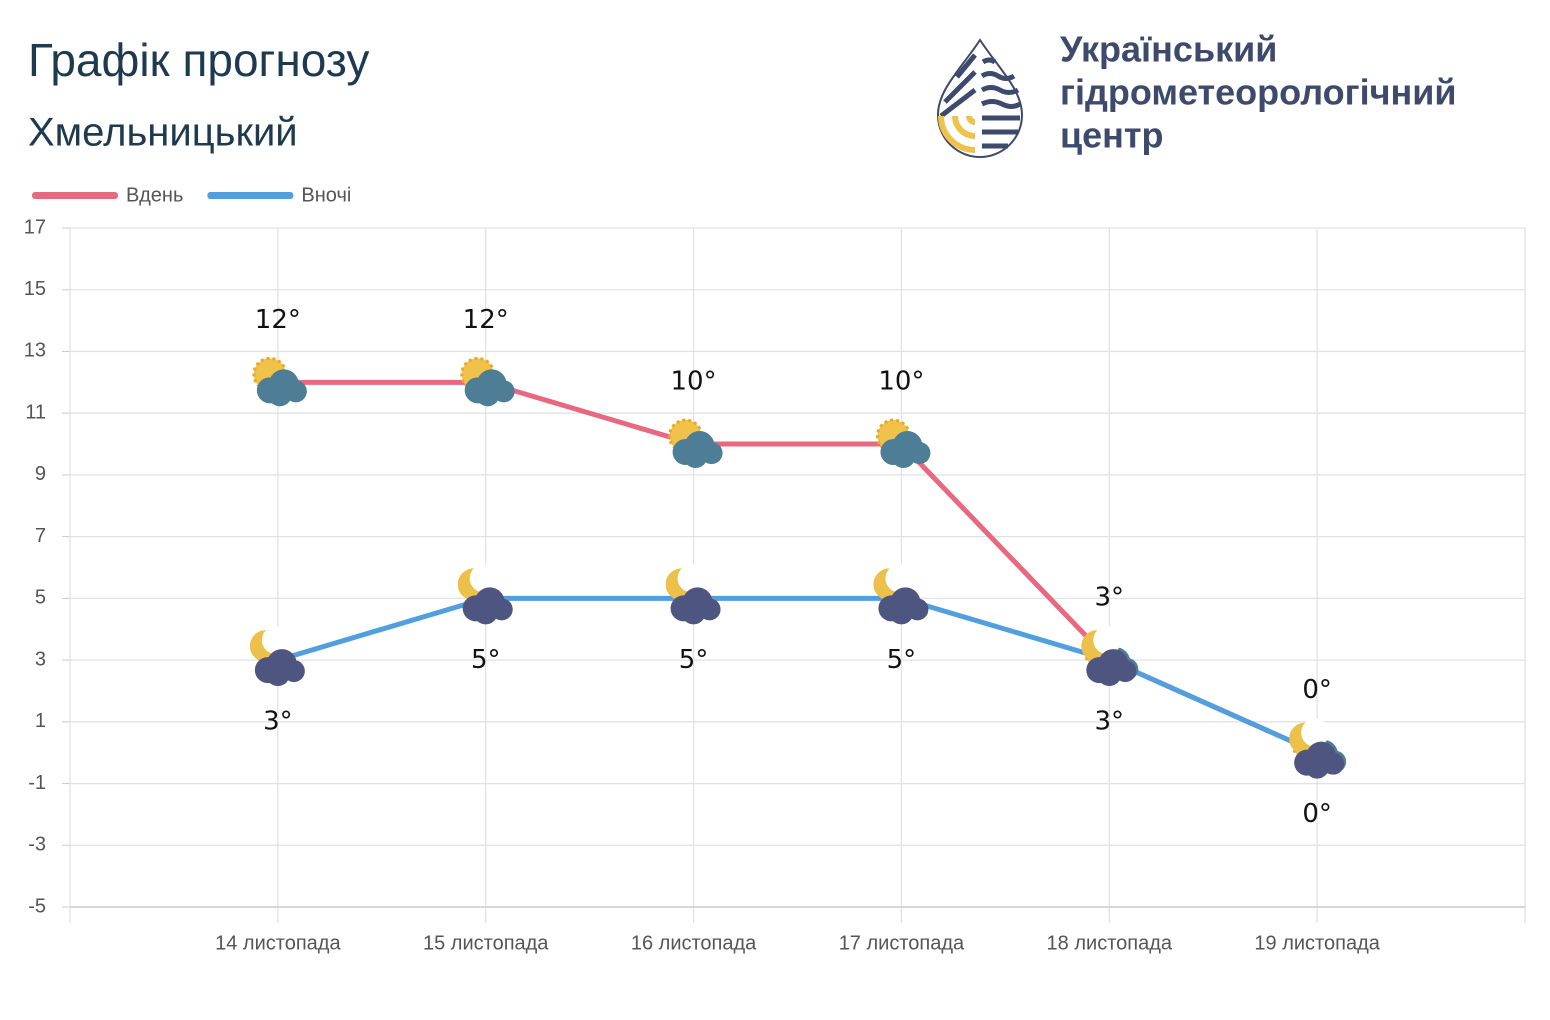 This screenshot has height=1020, width=1550. What do you see at coordinates (35, 289) in the screenshot?
I see `y-tick-label: 15` at bounding box center [35, 289].